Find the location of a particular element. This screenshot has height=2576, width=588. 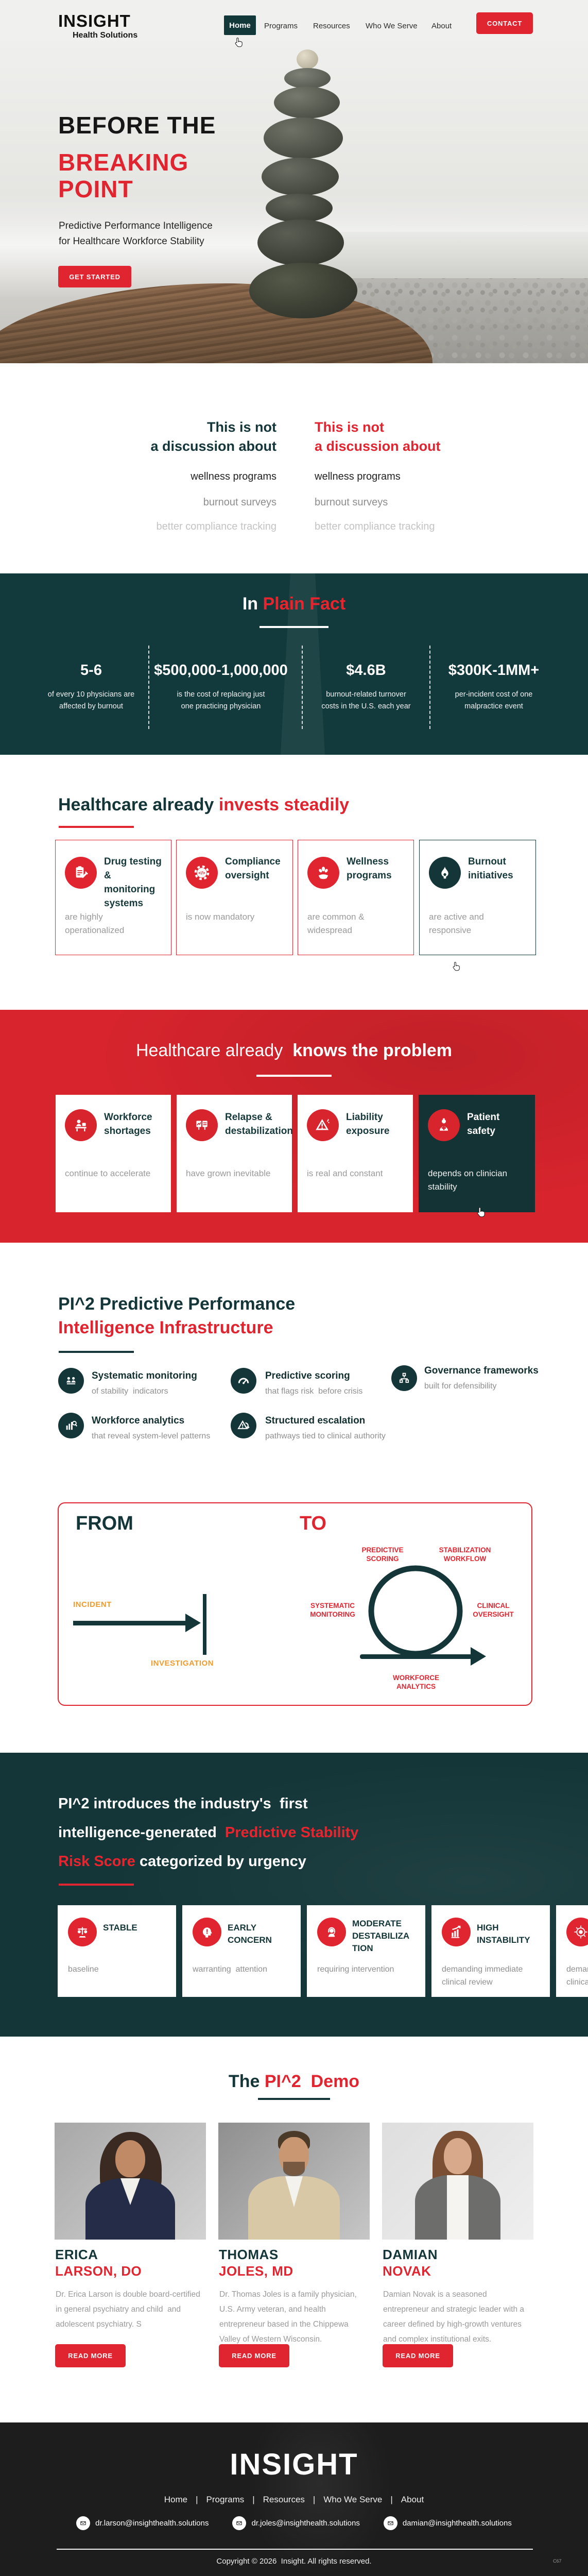

footer-stones-silhouette is located at coordinates (319, 2499).